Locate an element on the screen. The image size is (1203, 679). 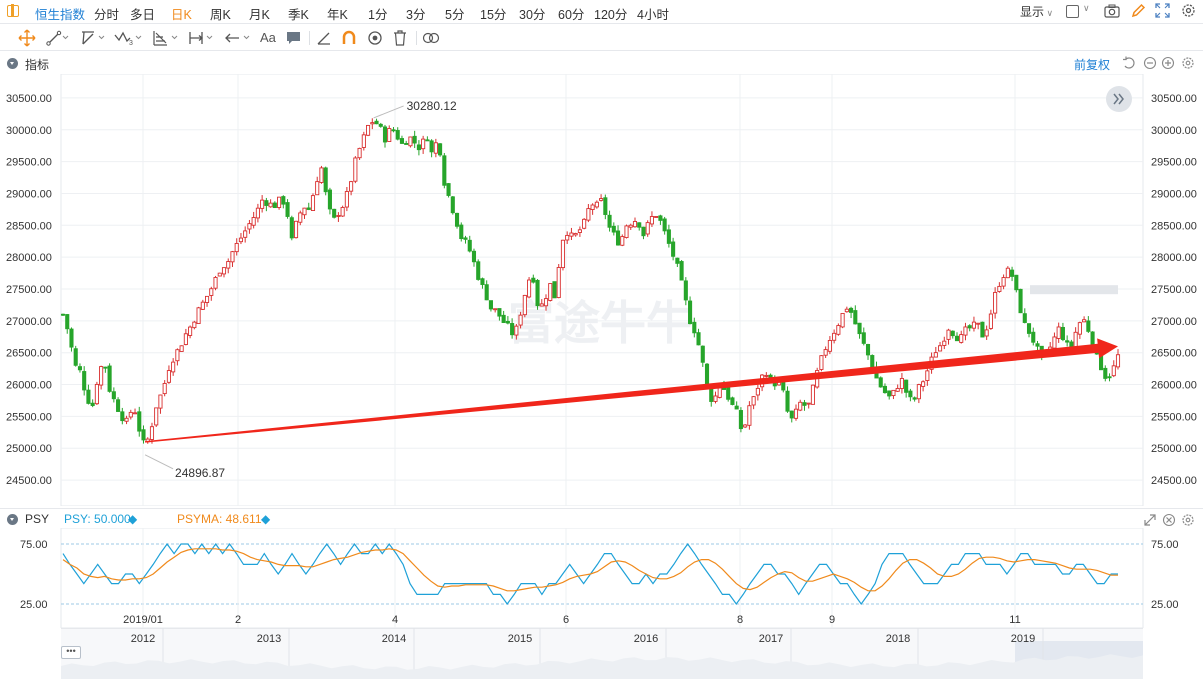
note-tool-icon is located at coordinates (294, 38).